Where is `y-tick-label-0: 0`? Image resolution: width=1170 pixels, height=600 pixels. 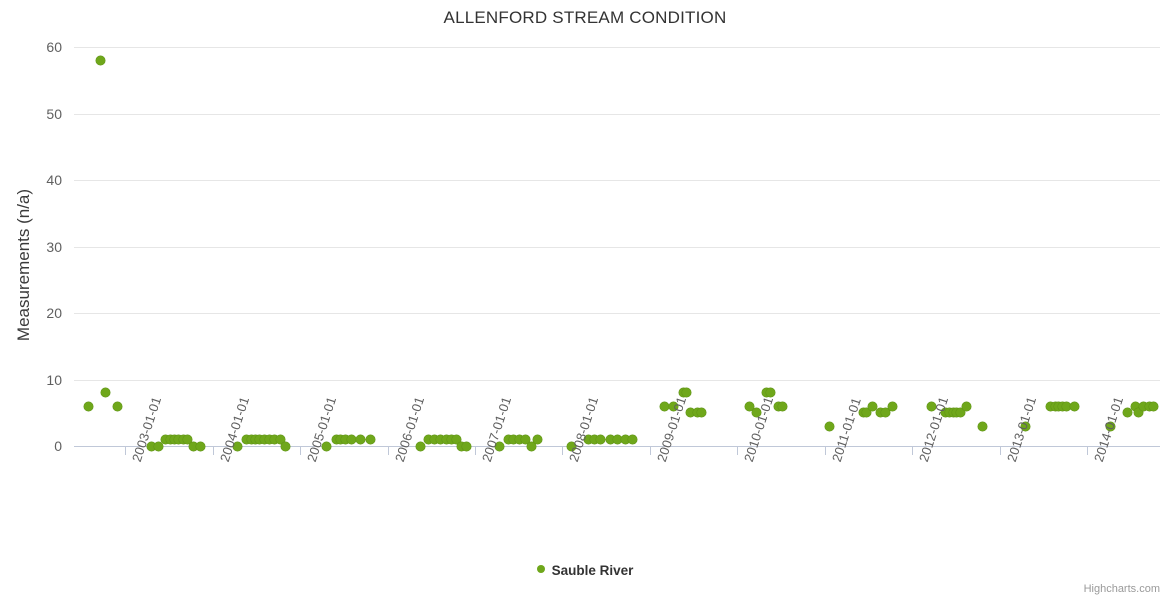 y-tick-label-0: 0 is located at coordinates (58, 446).